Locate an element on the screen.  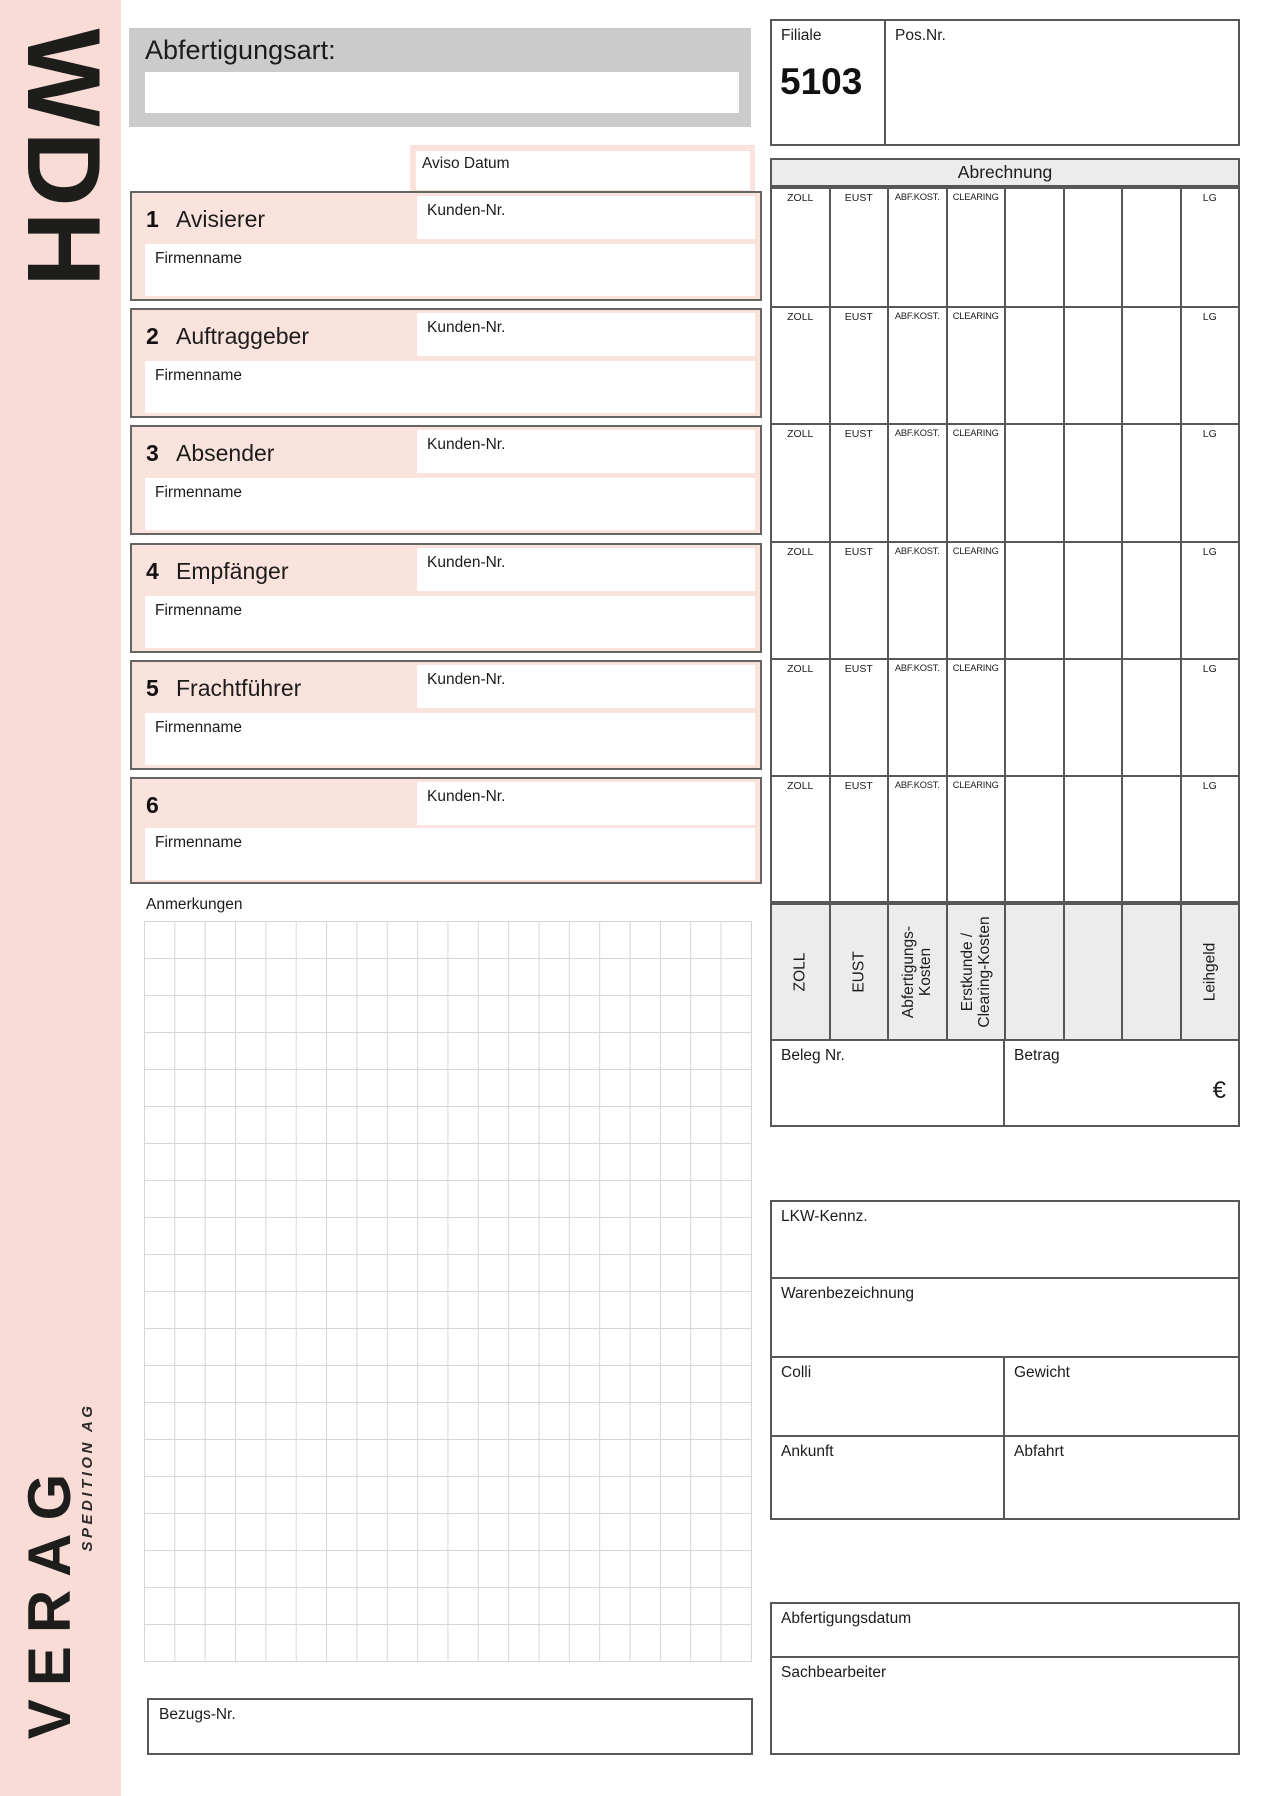
abfertigungsart-input is located at coordinates (442, 92).